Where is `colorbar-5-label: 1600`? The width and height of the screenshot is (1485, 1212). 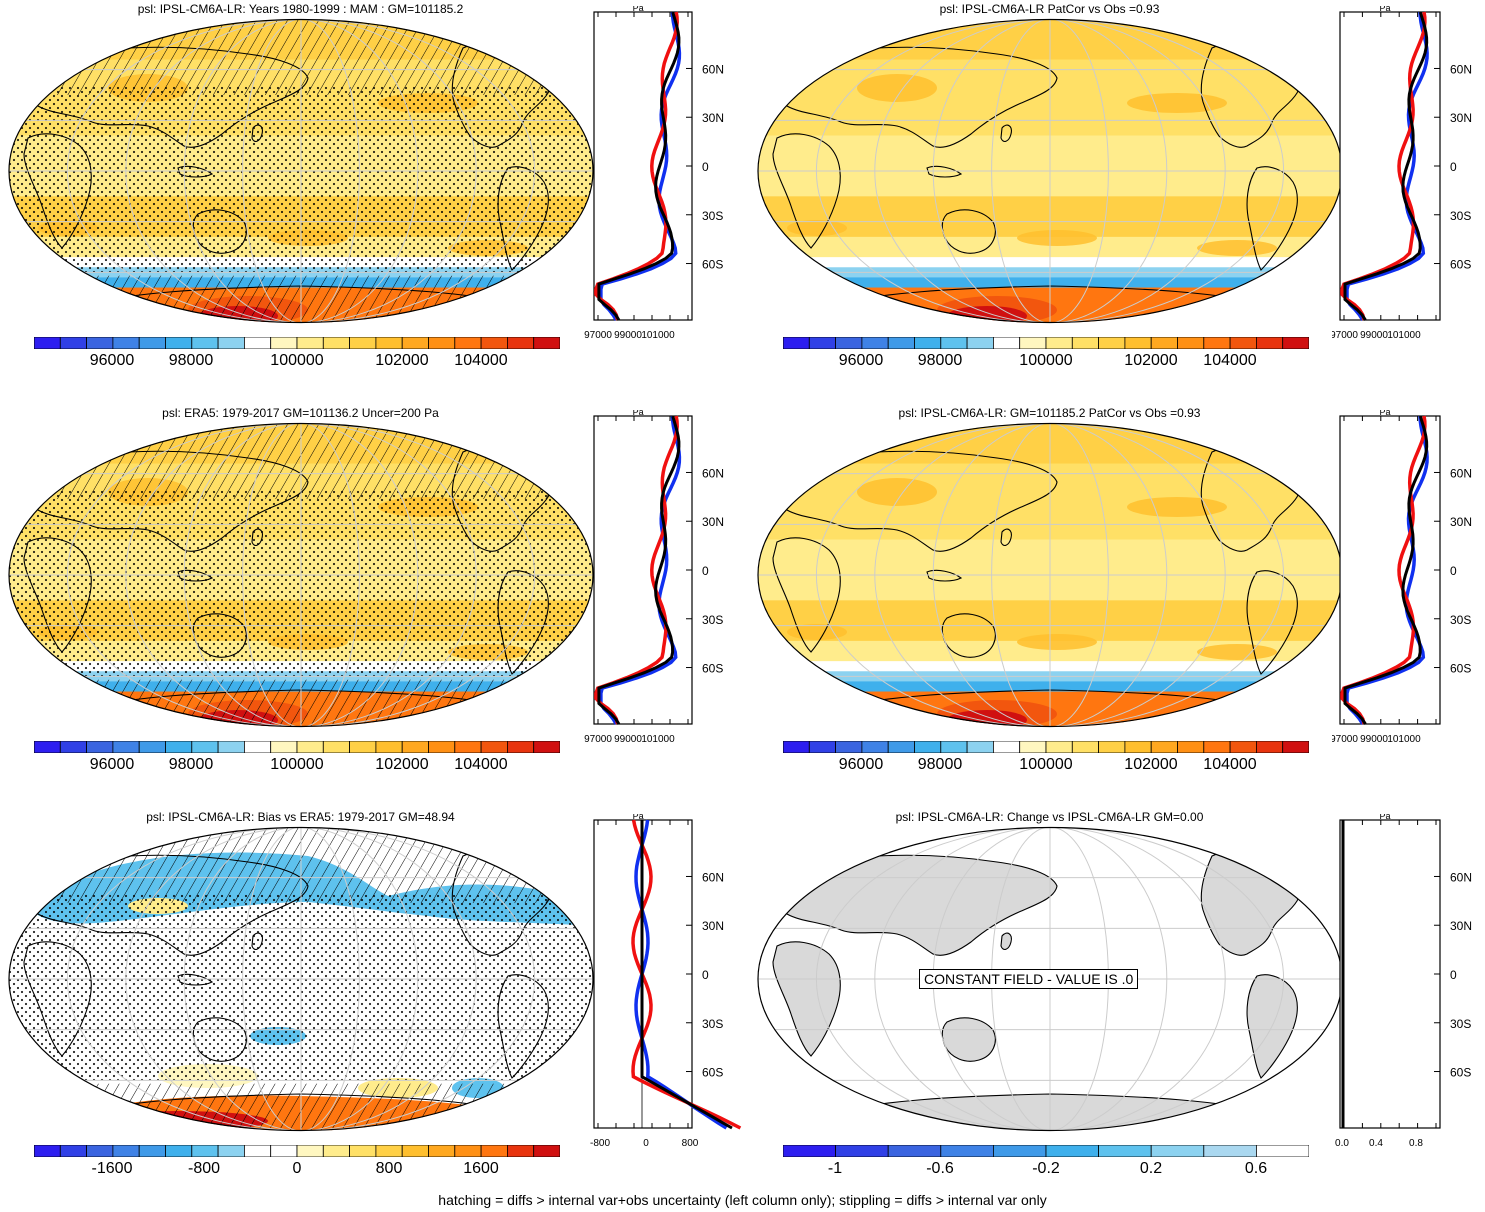 colorbar-5-label: 1600 is located at coordinates (481, 1168).